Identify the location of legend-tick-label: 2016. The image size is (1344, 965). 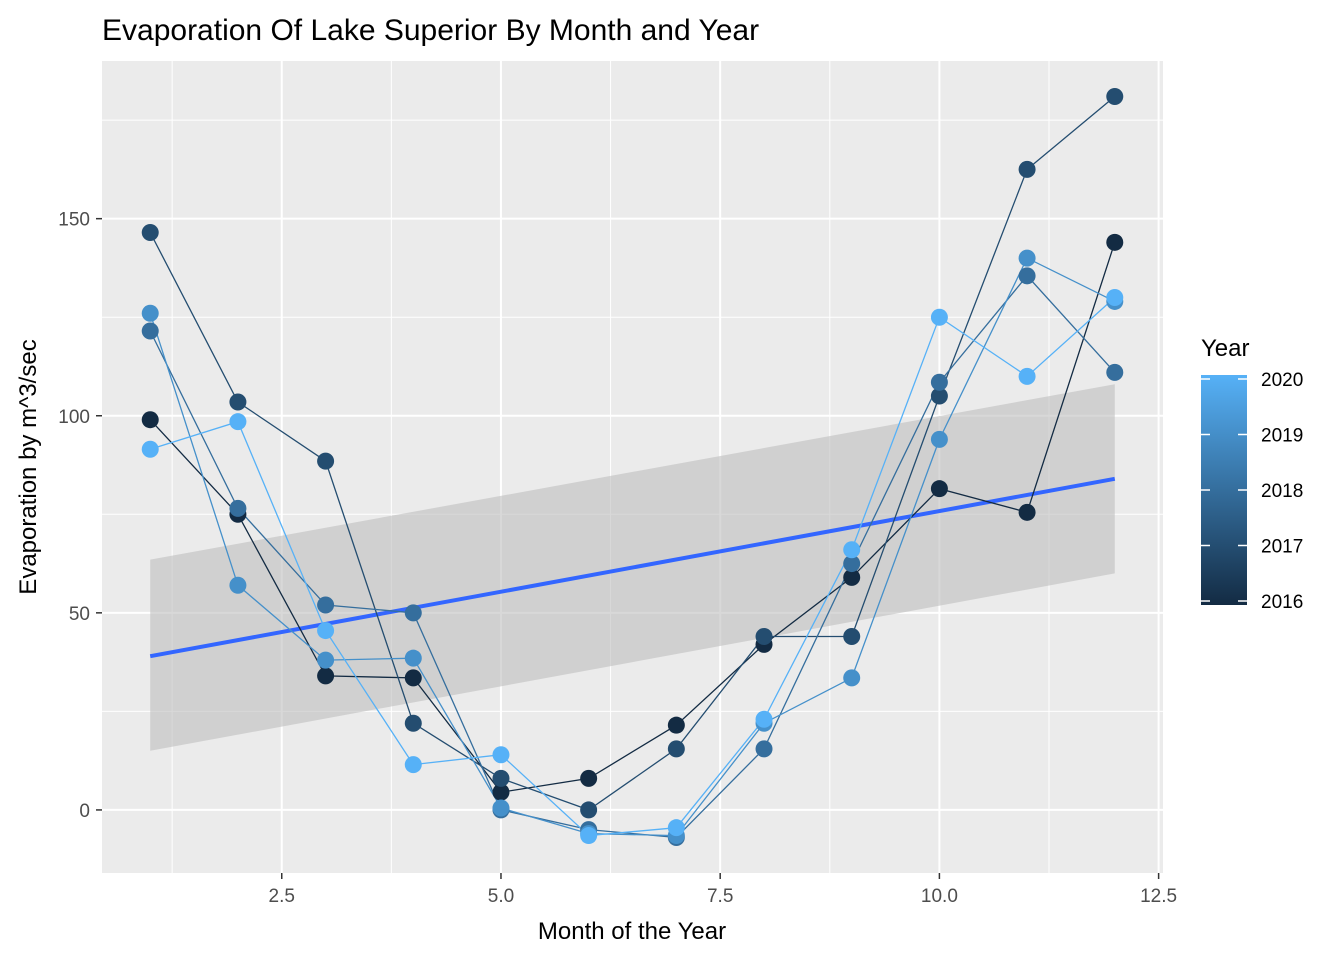
(1282, 602).